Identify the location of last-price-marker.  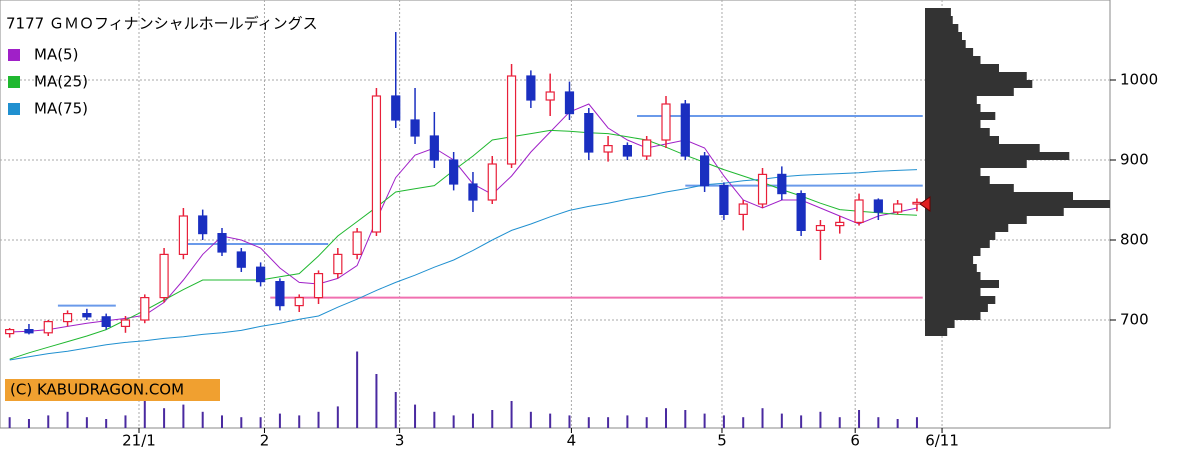
(925, 204).